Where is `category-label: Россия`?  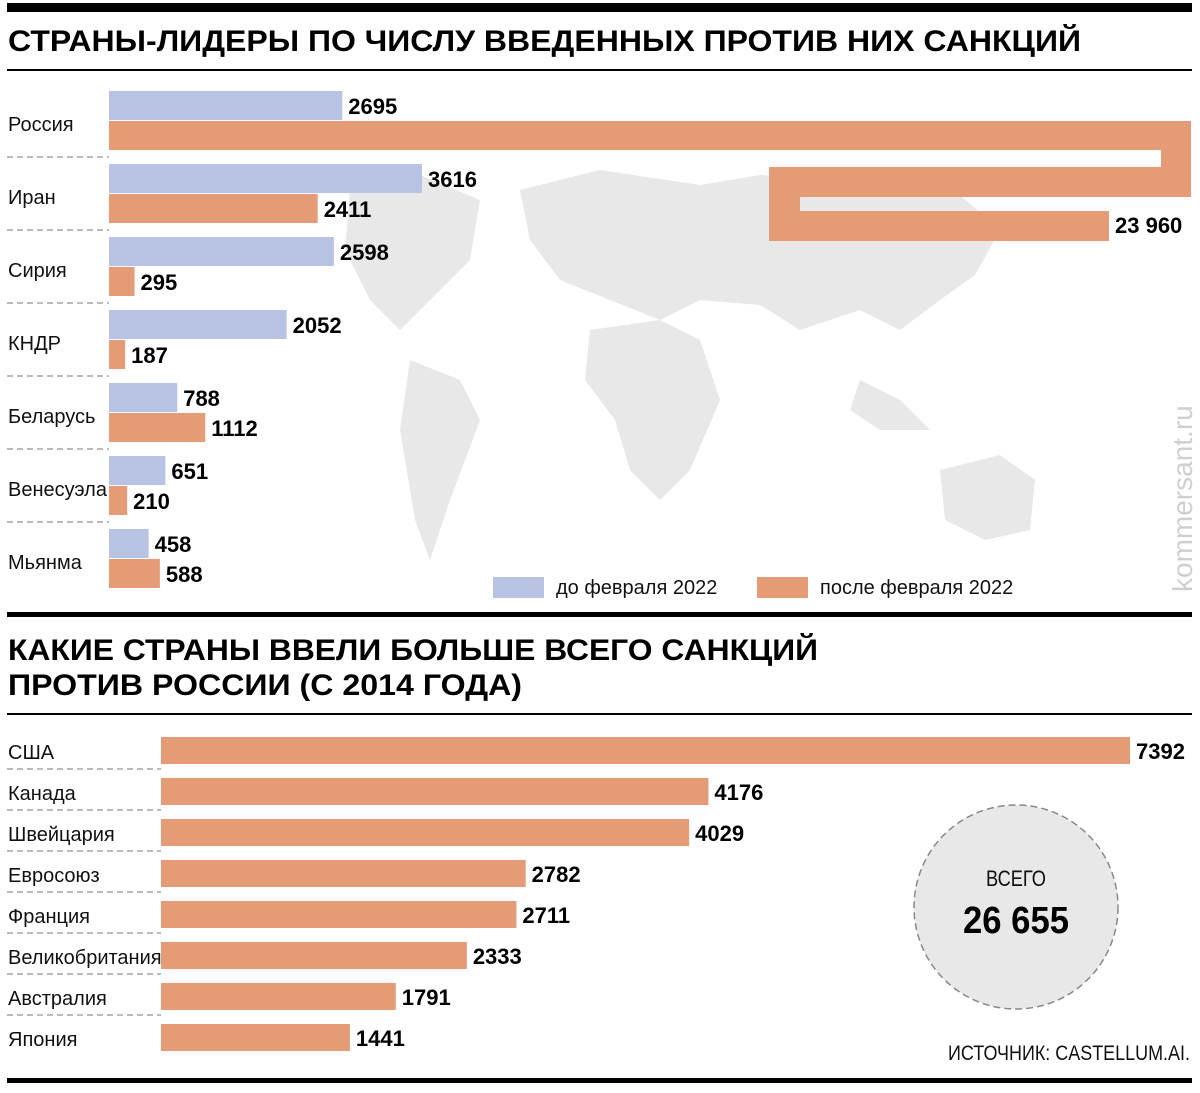 category-label: Россия is located at coordinates (41, 125).